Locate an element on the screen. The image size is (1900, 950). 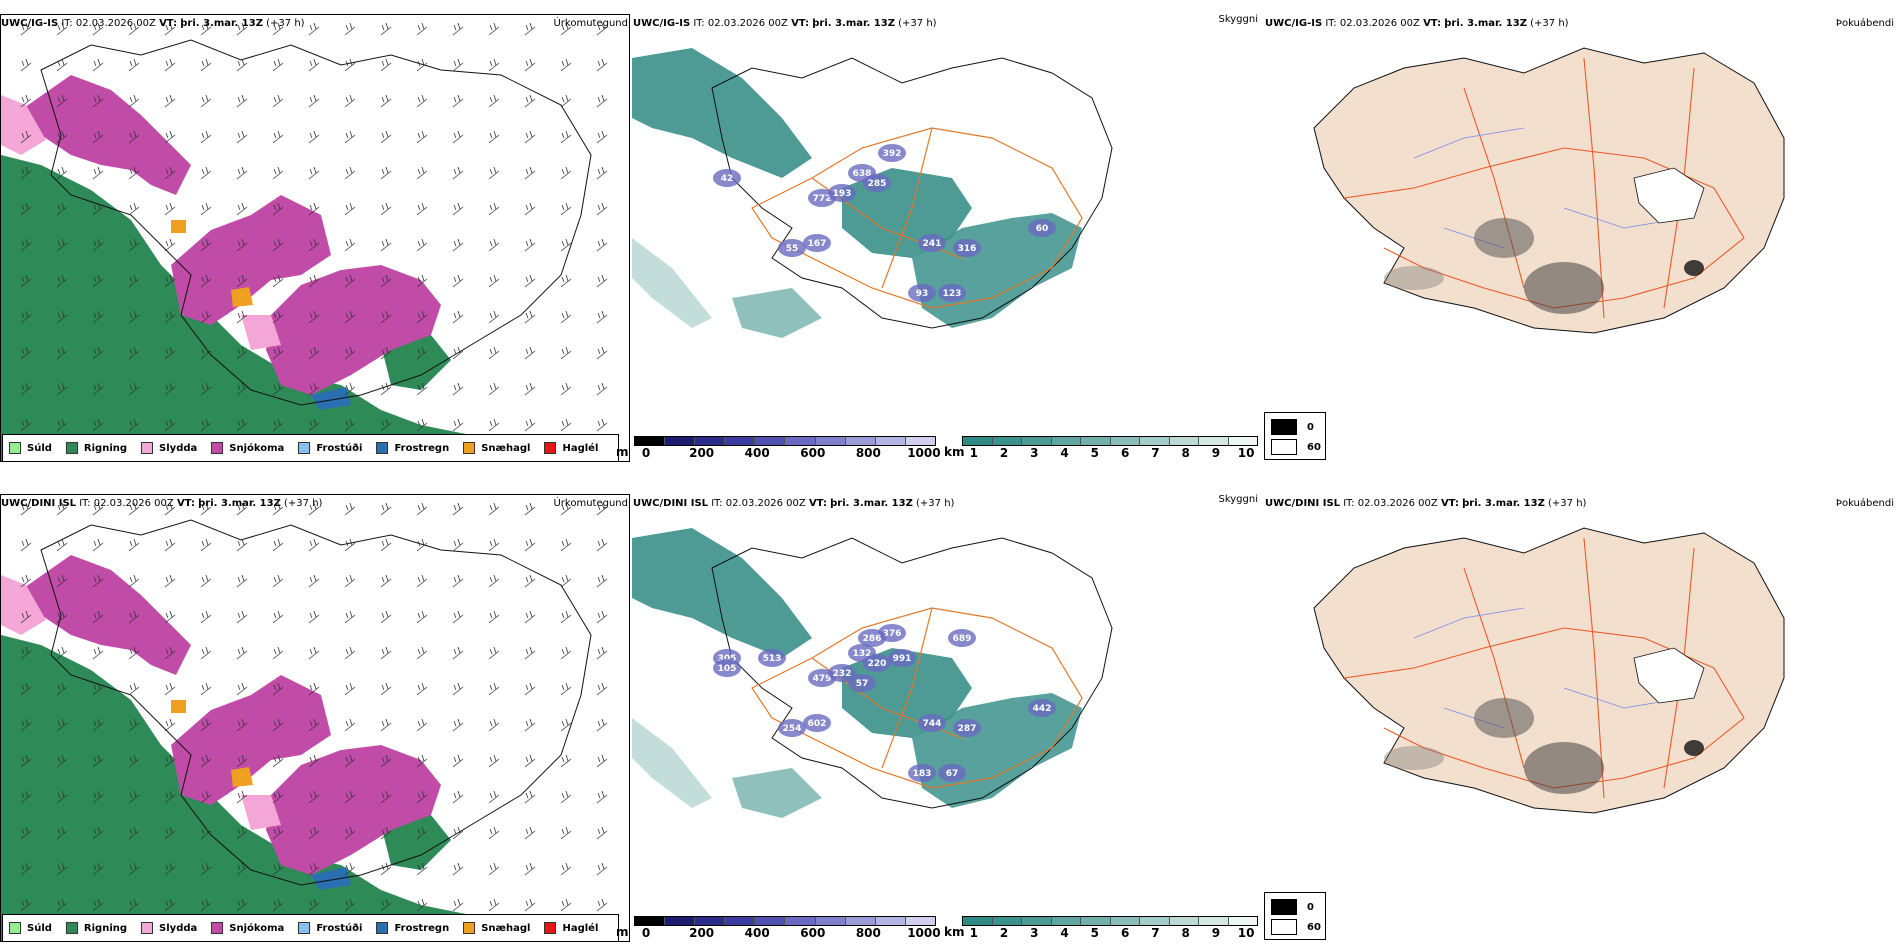
colorbar-tick: 10 is located at coordinates (1246, 453).